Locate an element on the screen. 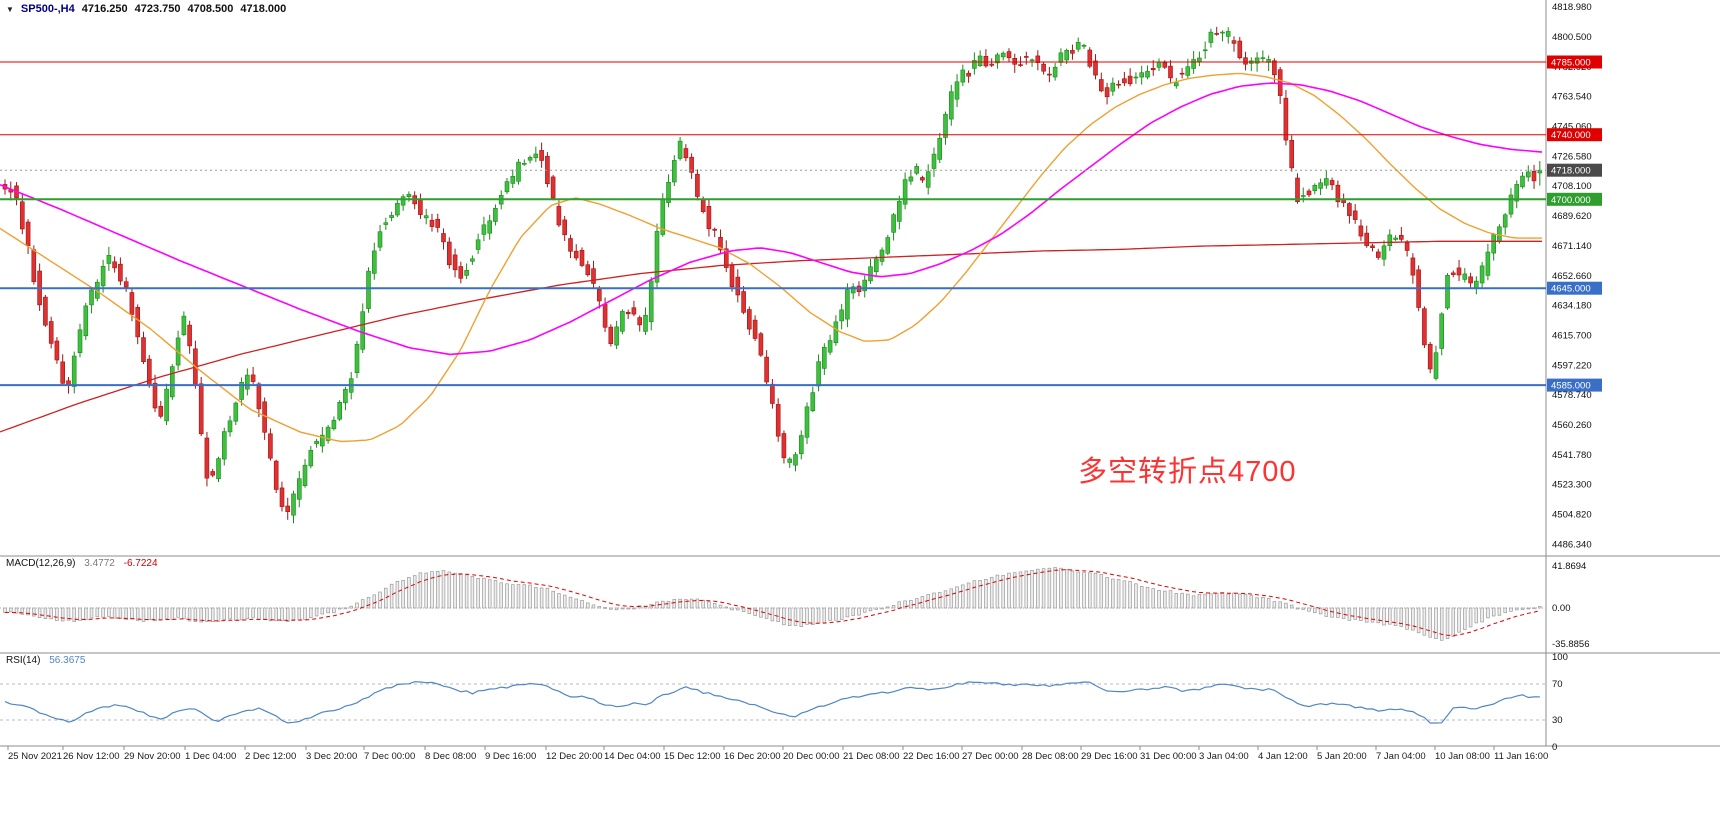 The width and height of the screenshot is (1720, 837). macd-name: MACD(12,26,9) is located at coordinates (41, 563).